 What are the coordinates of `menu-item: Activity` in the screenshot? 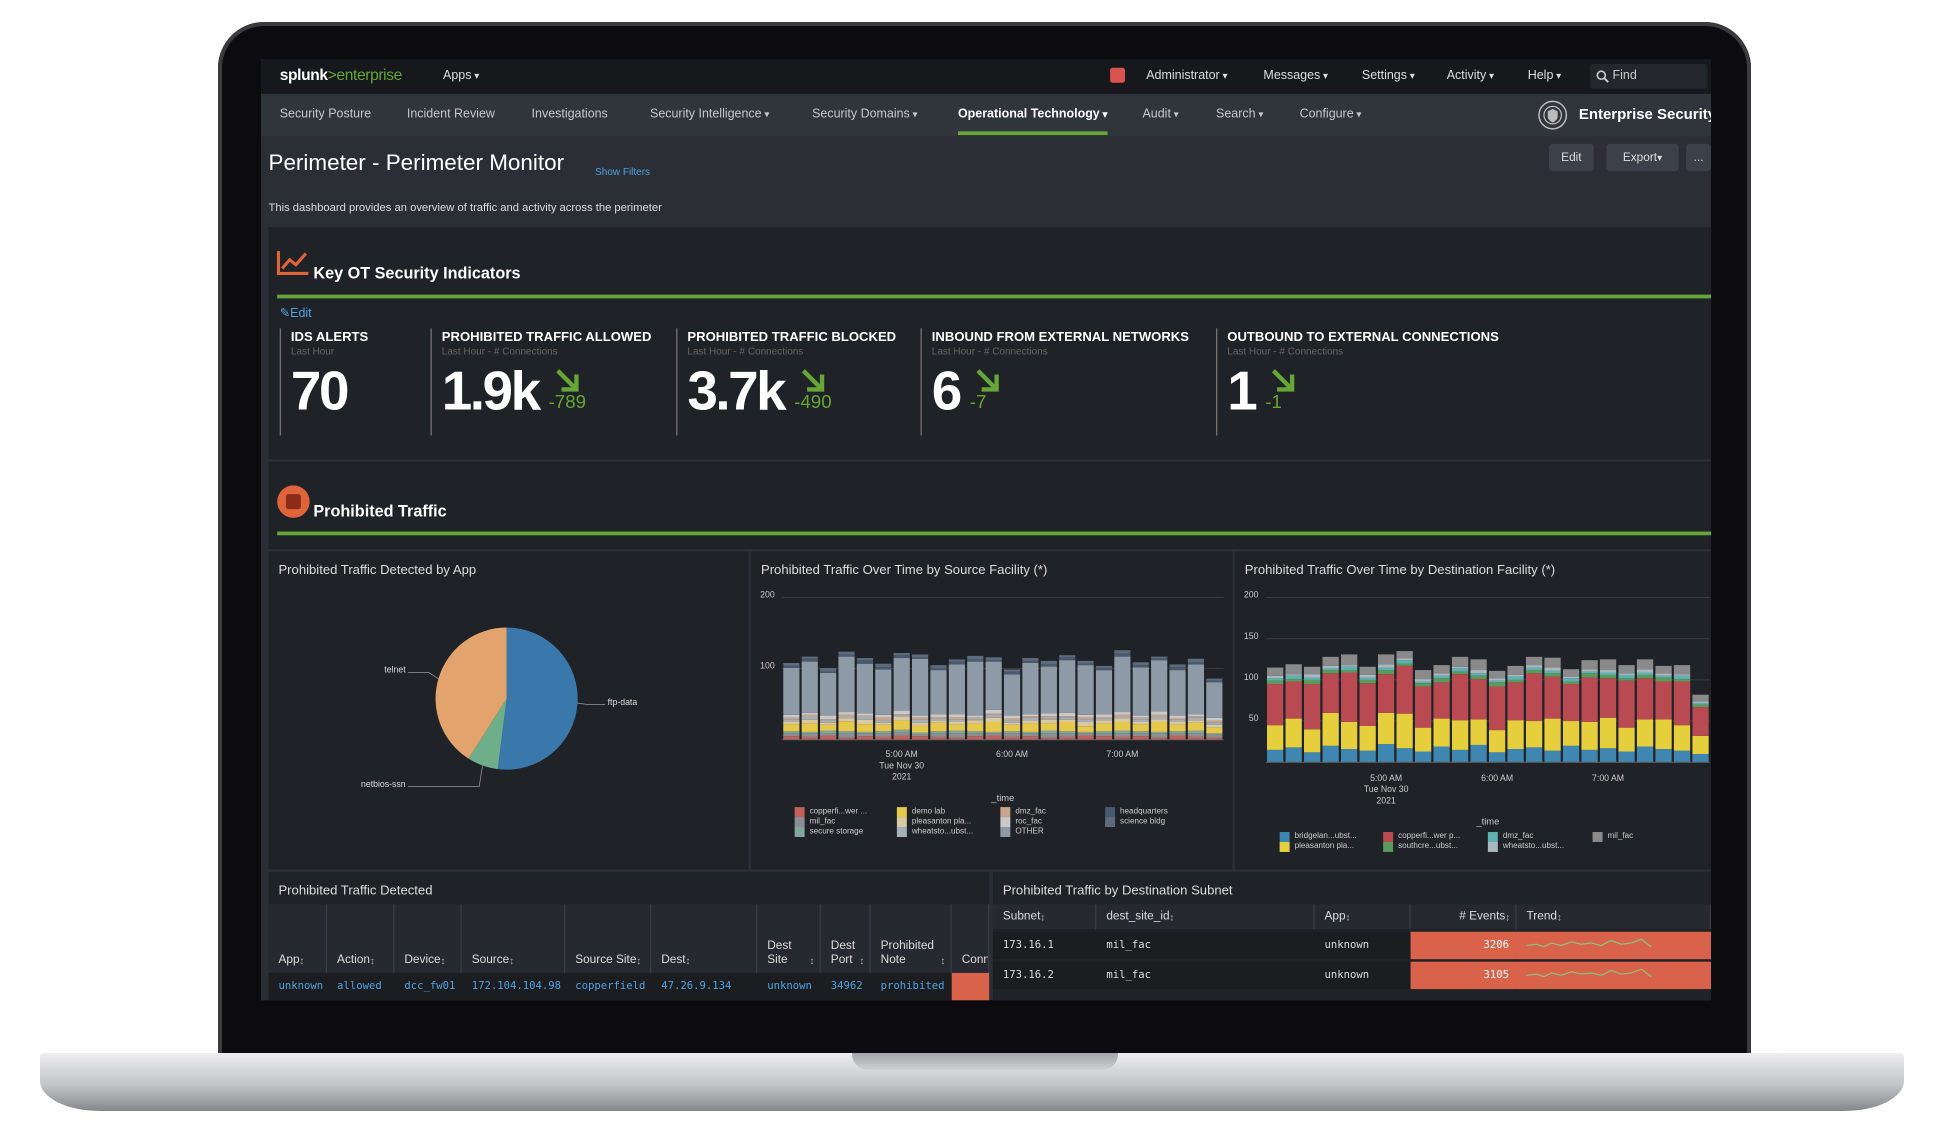 It's located at (1469, 76).